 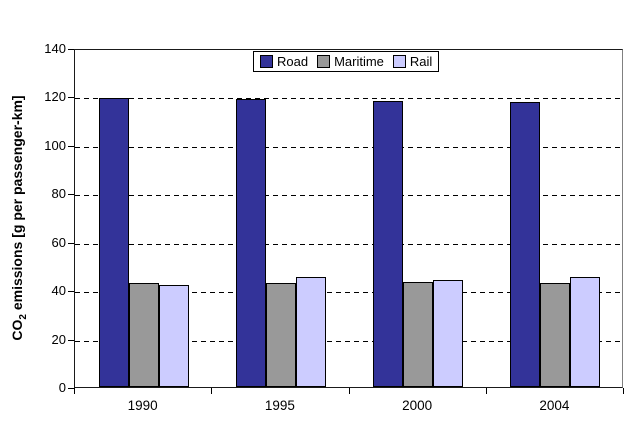 I want to click on bar-road-2004, so click(x=525, y=244).